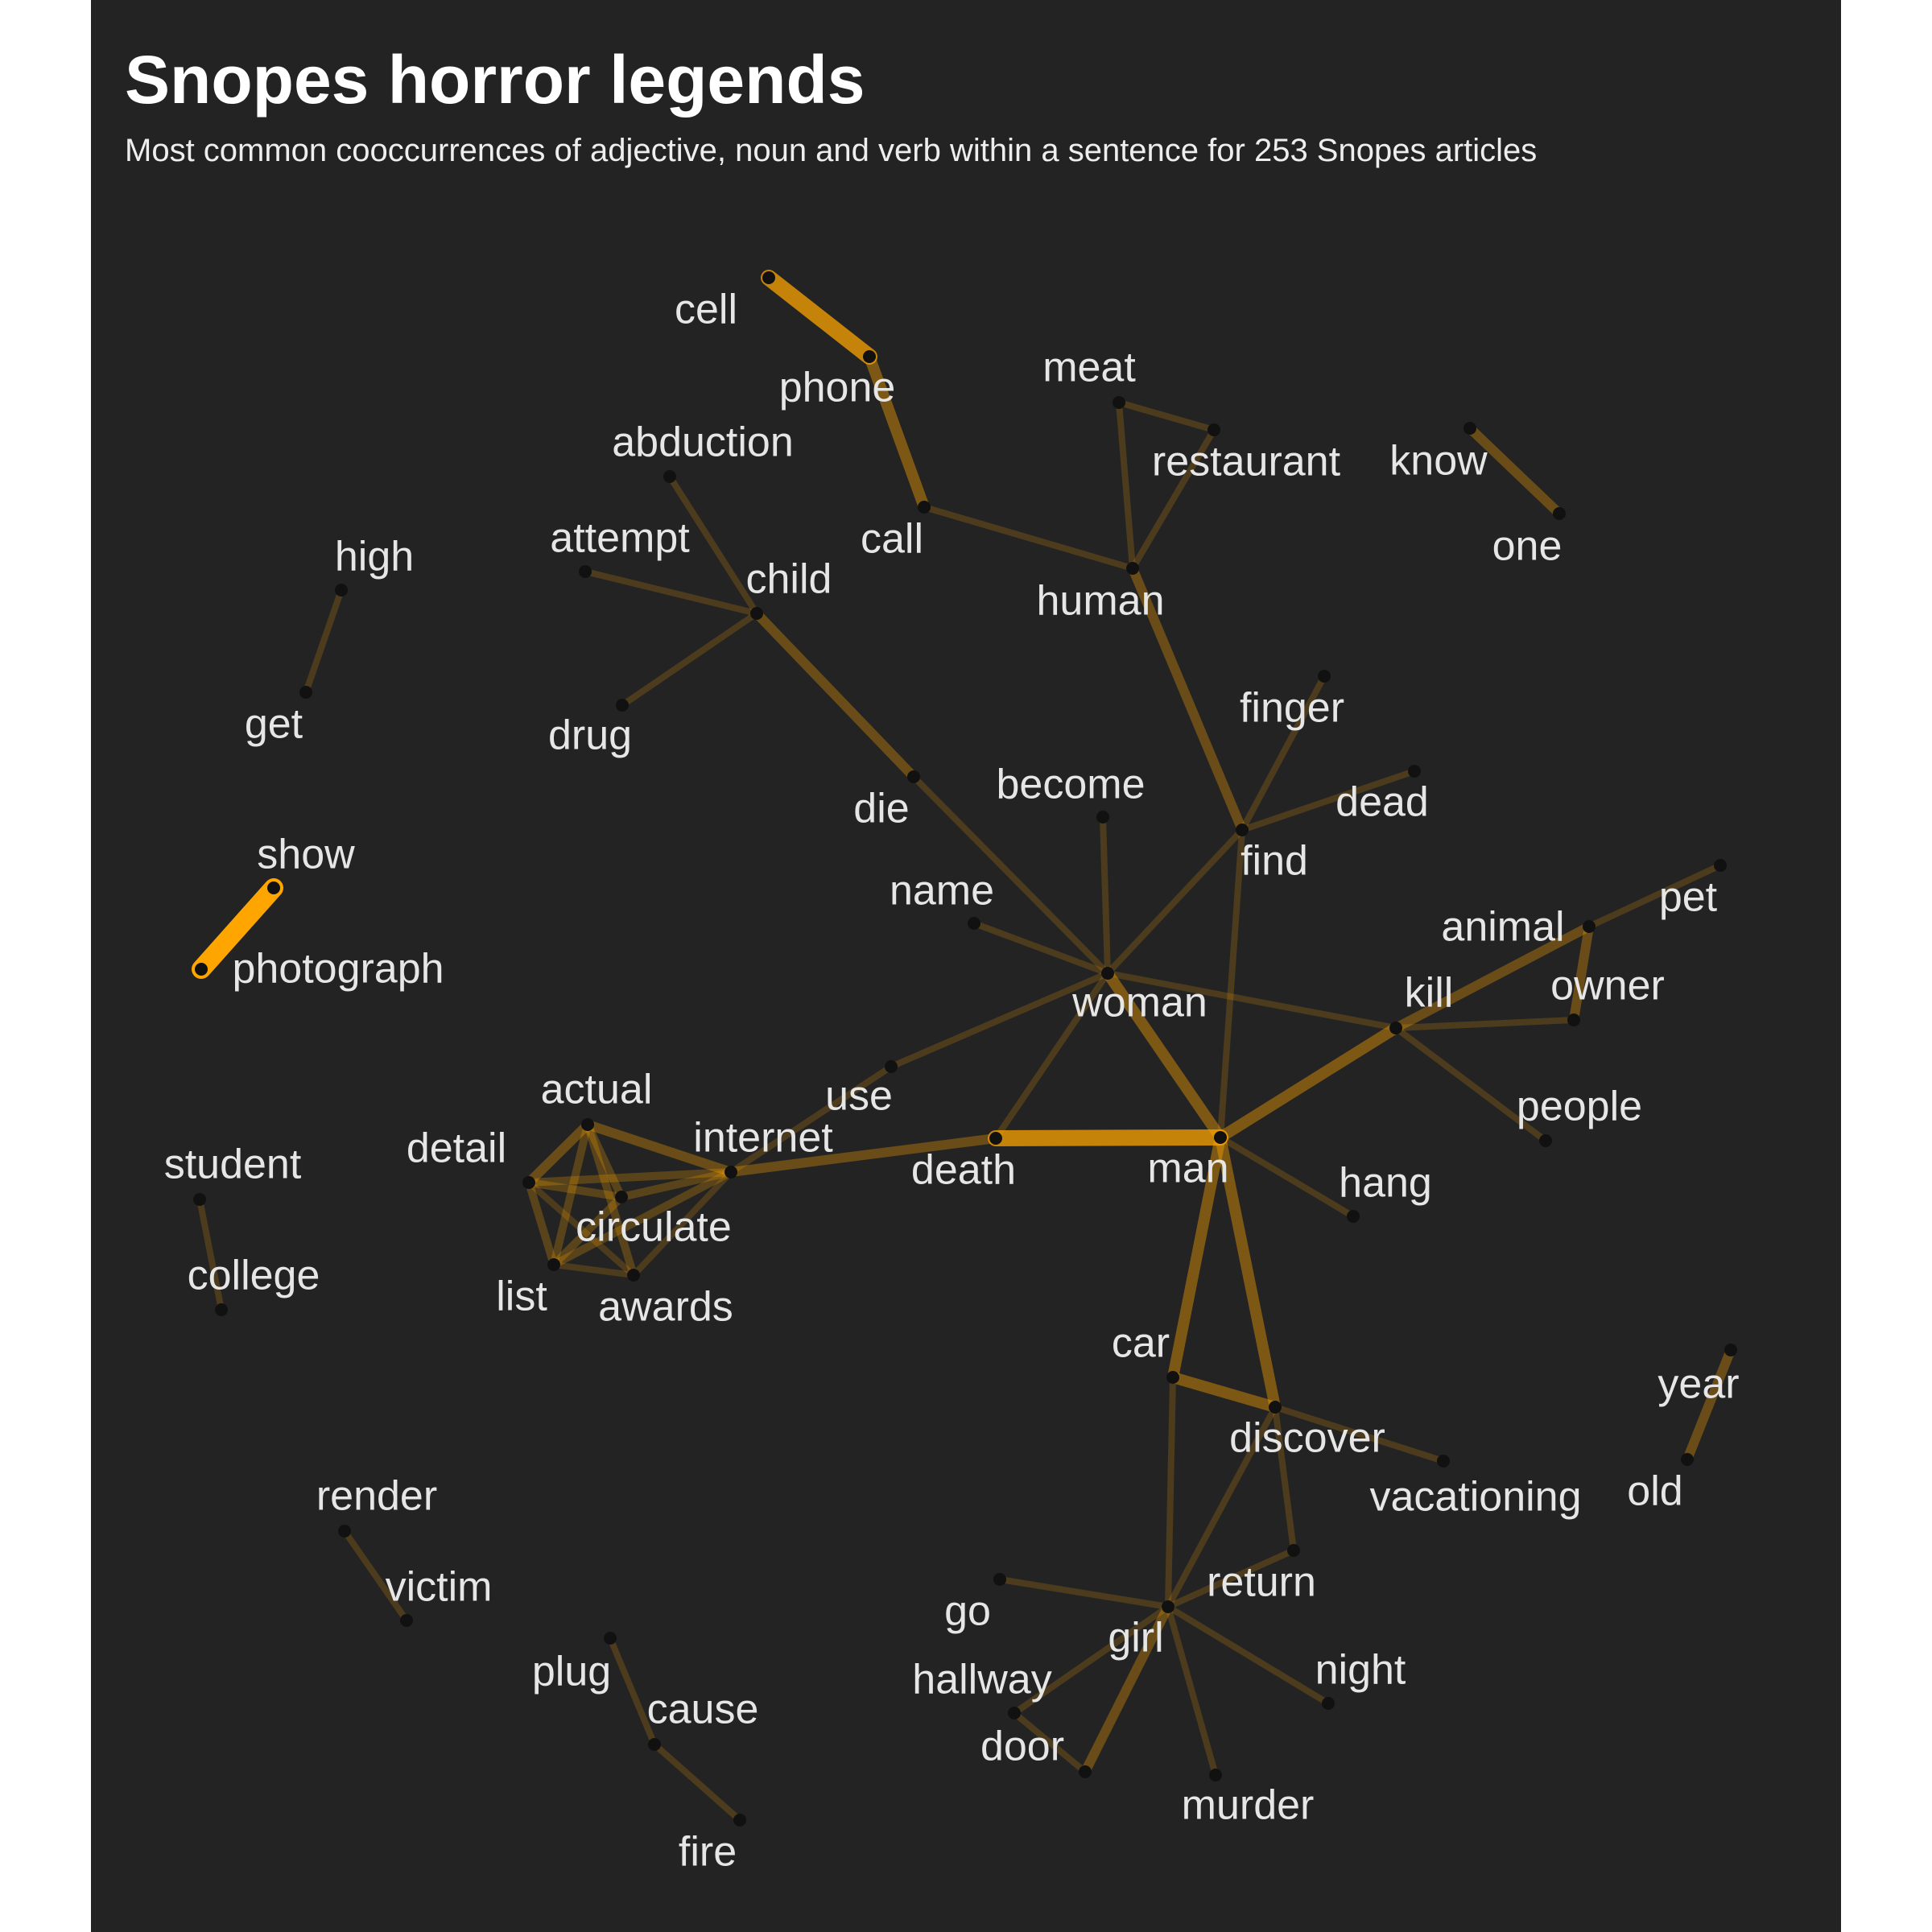  What do you see at coordinates (1655, 896) in the screenshot?
I see `edge-pet-animal` at bounding box center [1655, 896].